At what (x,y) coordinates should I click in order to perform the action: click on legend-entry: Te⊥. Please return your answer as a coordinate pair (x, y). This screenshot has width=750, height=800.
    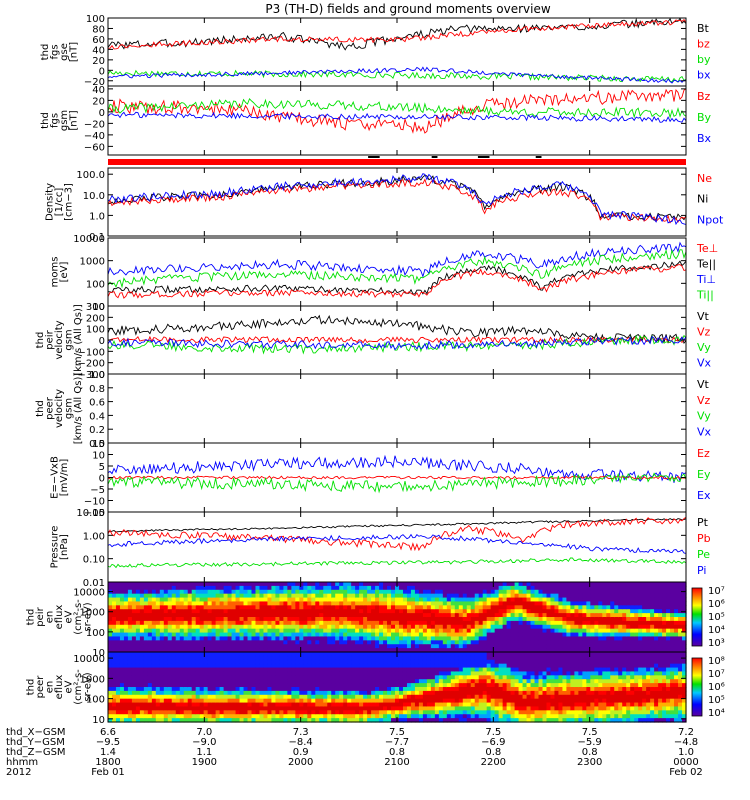
    Looking at the image, I should click on (707, 248).